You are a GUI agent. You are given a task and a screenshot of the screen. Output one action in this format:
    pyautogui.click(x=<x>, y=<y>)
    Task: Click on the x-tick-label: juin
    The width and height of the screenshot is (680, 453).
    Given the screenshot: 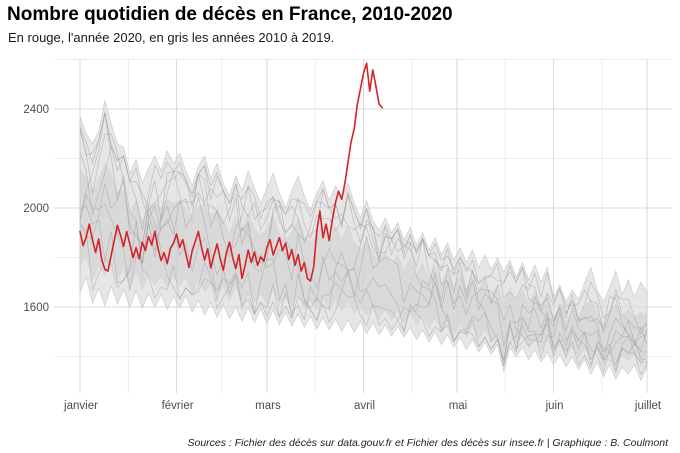 What is the action you would take?
    pyautogui.click(x=554, y=406)
    